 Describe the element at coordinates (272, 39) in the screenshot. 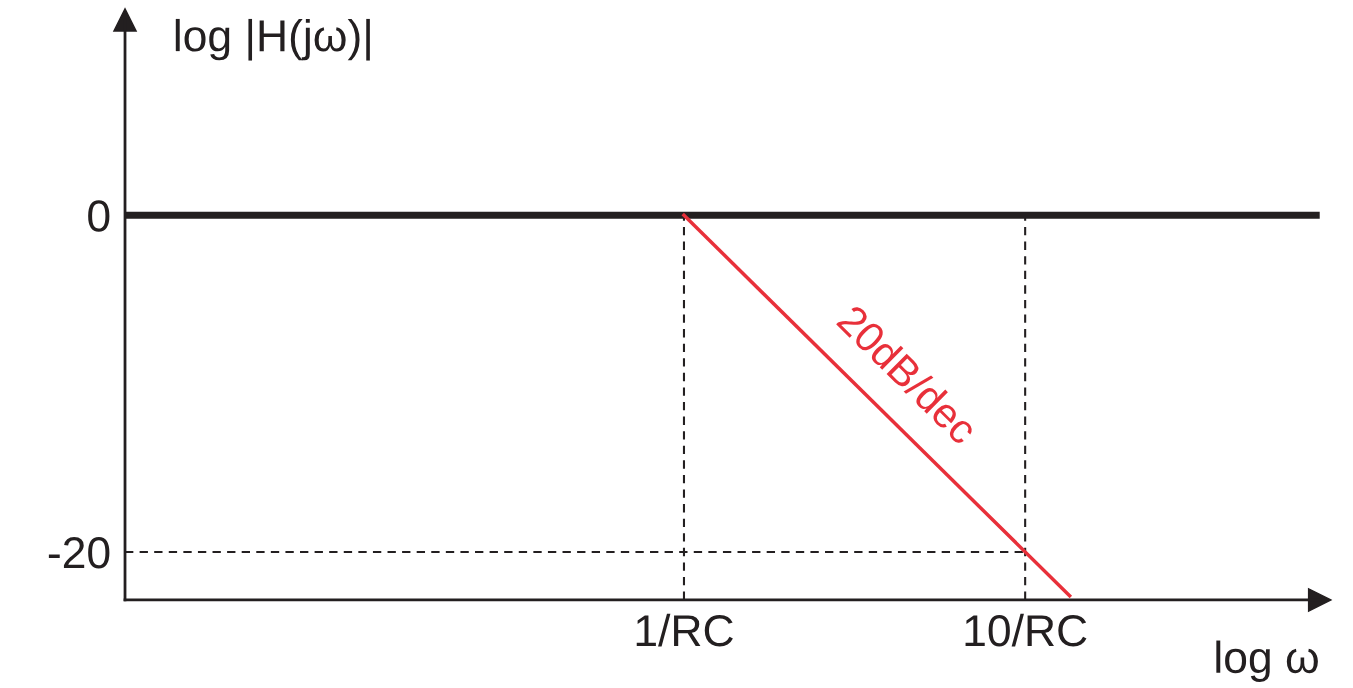

I see `y-axis-title: log |H(jω)|` at that location.